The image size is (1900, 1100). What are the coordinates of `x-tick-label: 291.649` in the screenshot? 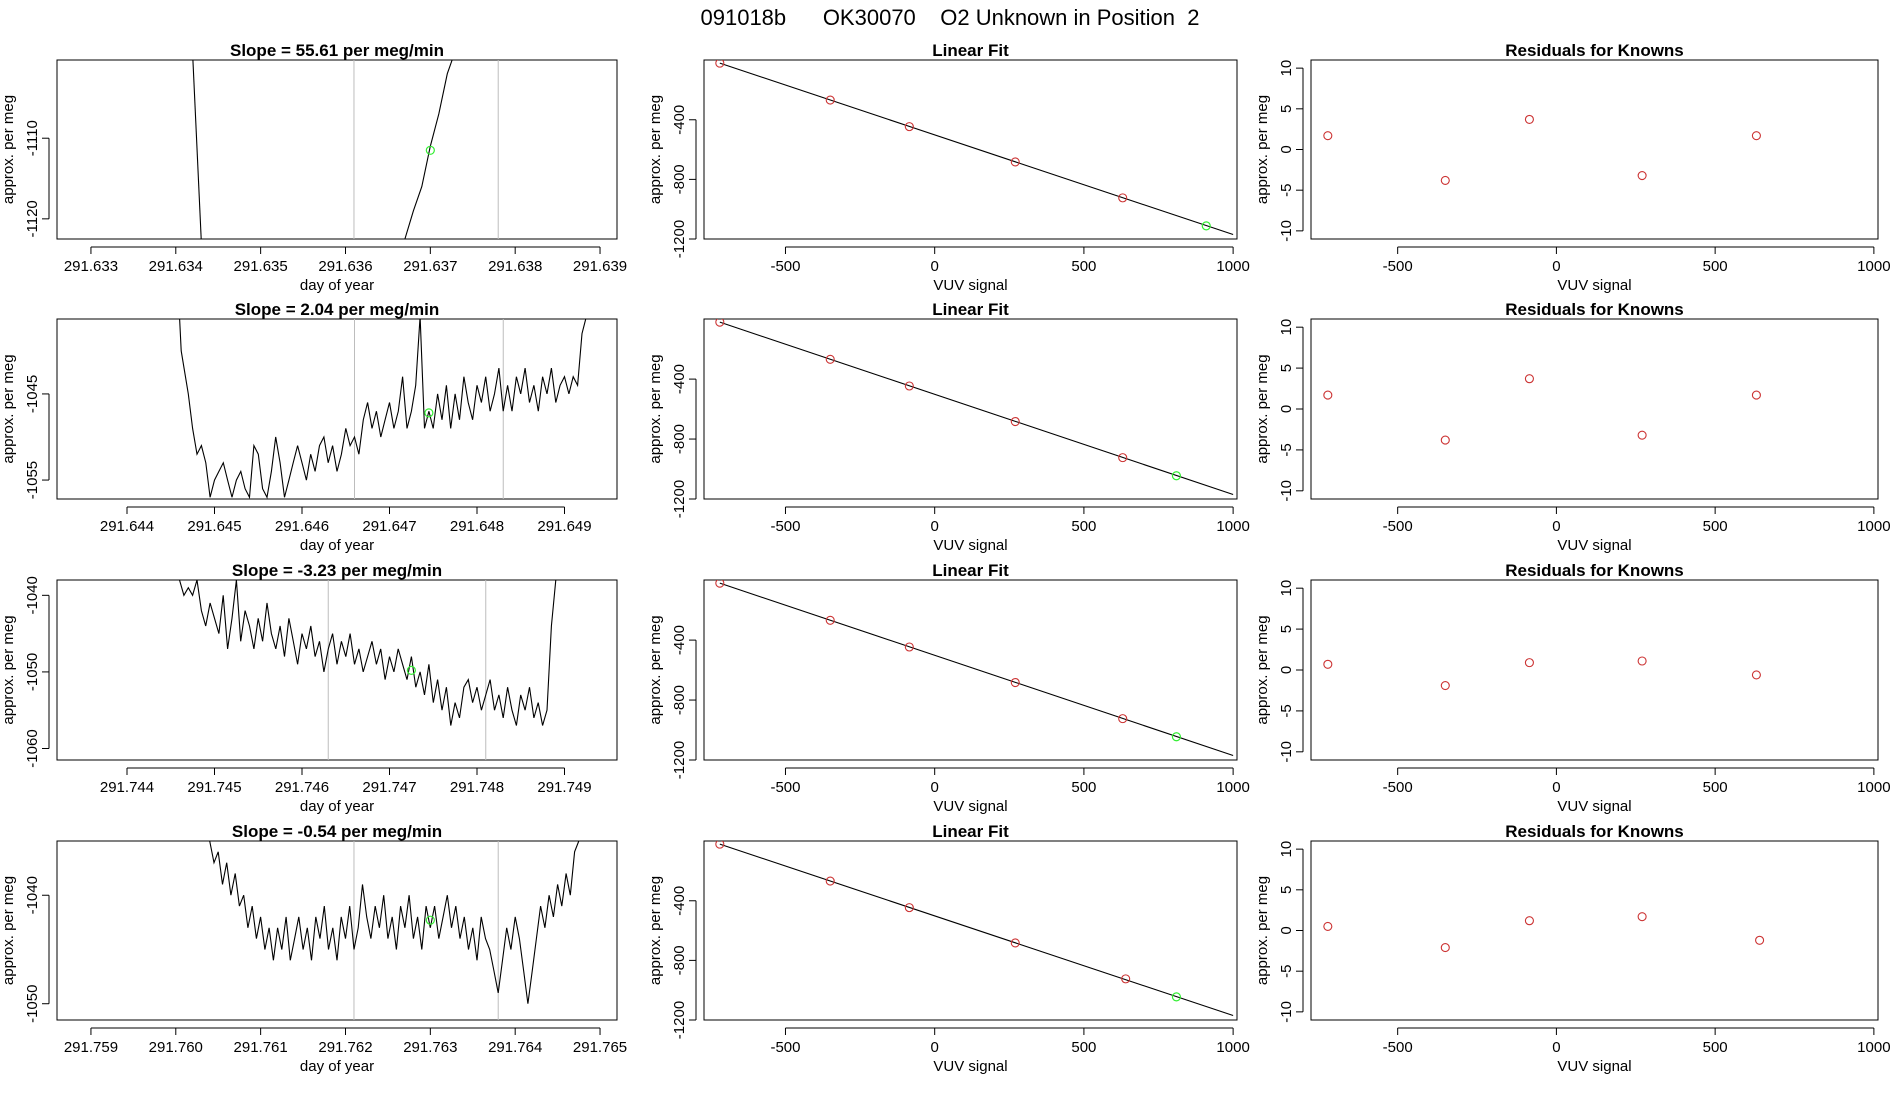 It's located at (564, 526).